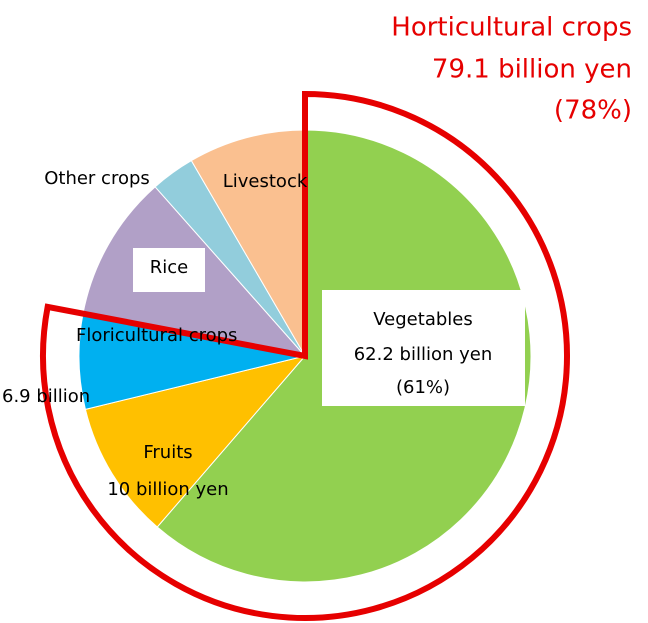 This screenshot has height=623, width=648. Describe the element at coordinates (423, 387) in the screenshot. I see `percent-label: (61%)` at that location.